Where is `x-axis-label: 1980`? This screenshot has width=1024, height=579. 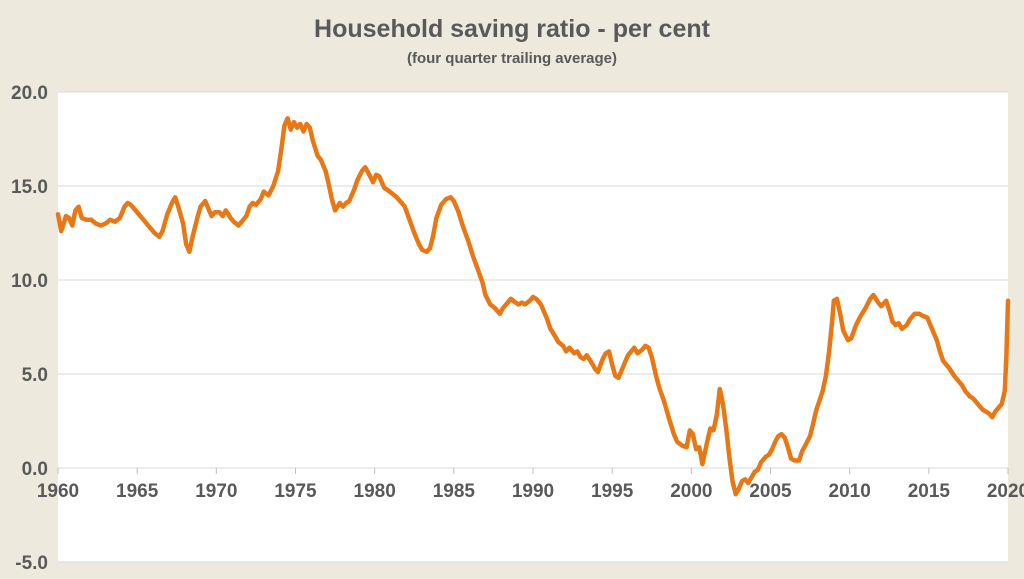
x-axis-label: 1980 is located at coordinates (375, 491).